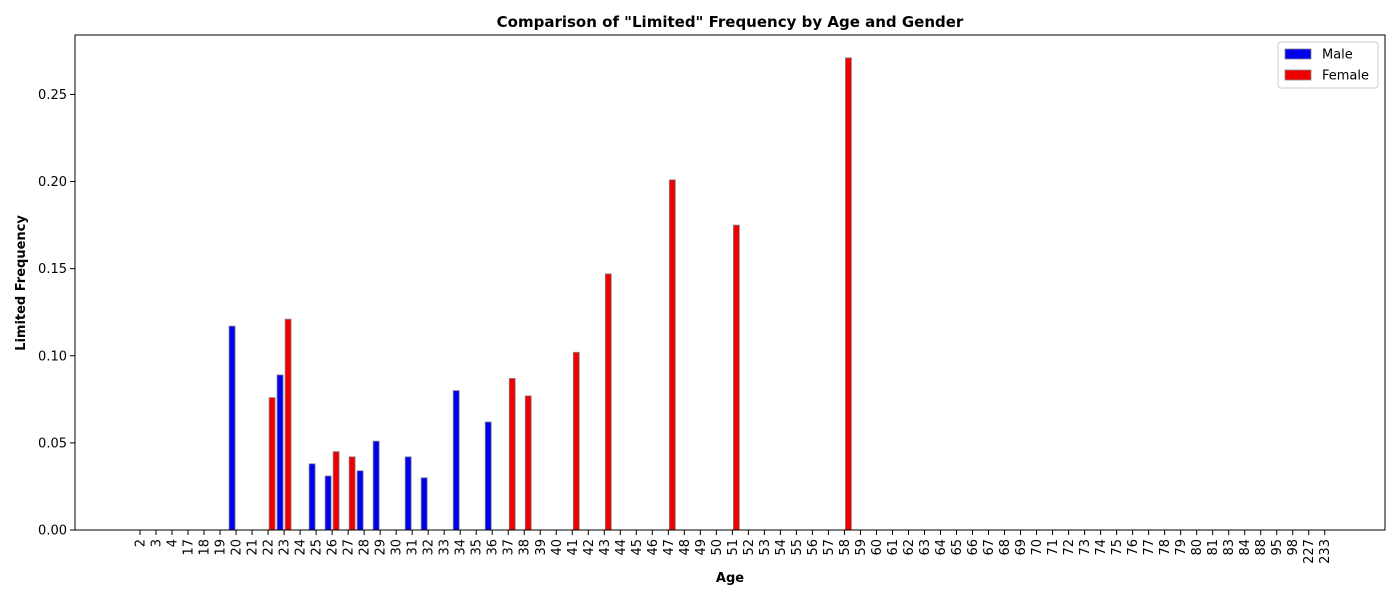 The width and height of the screenshot is (1400, 604). I want to click on x-tick-label: 25, so click(317, 547).